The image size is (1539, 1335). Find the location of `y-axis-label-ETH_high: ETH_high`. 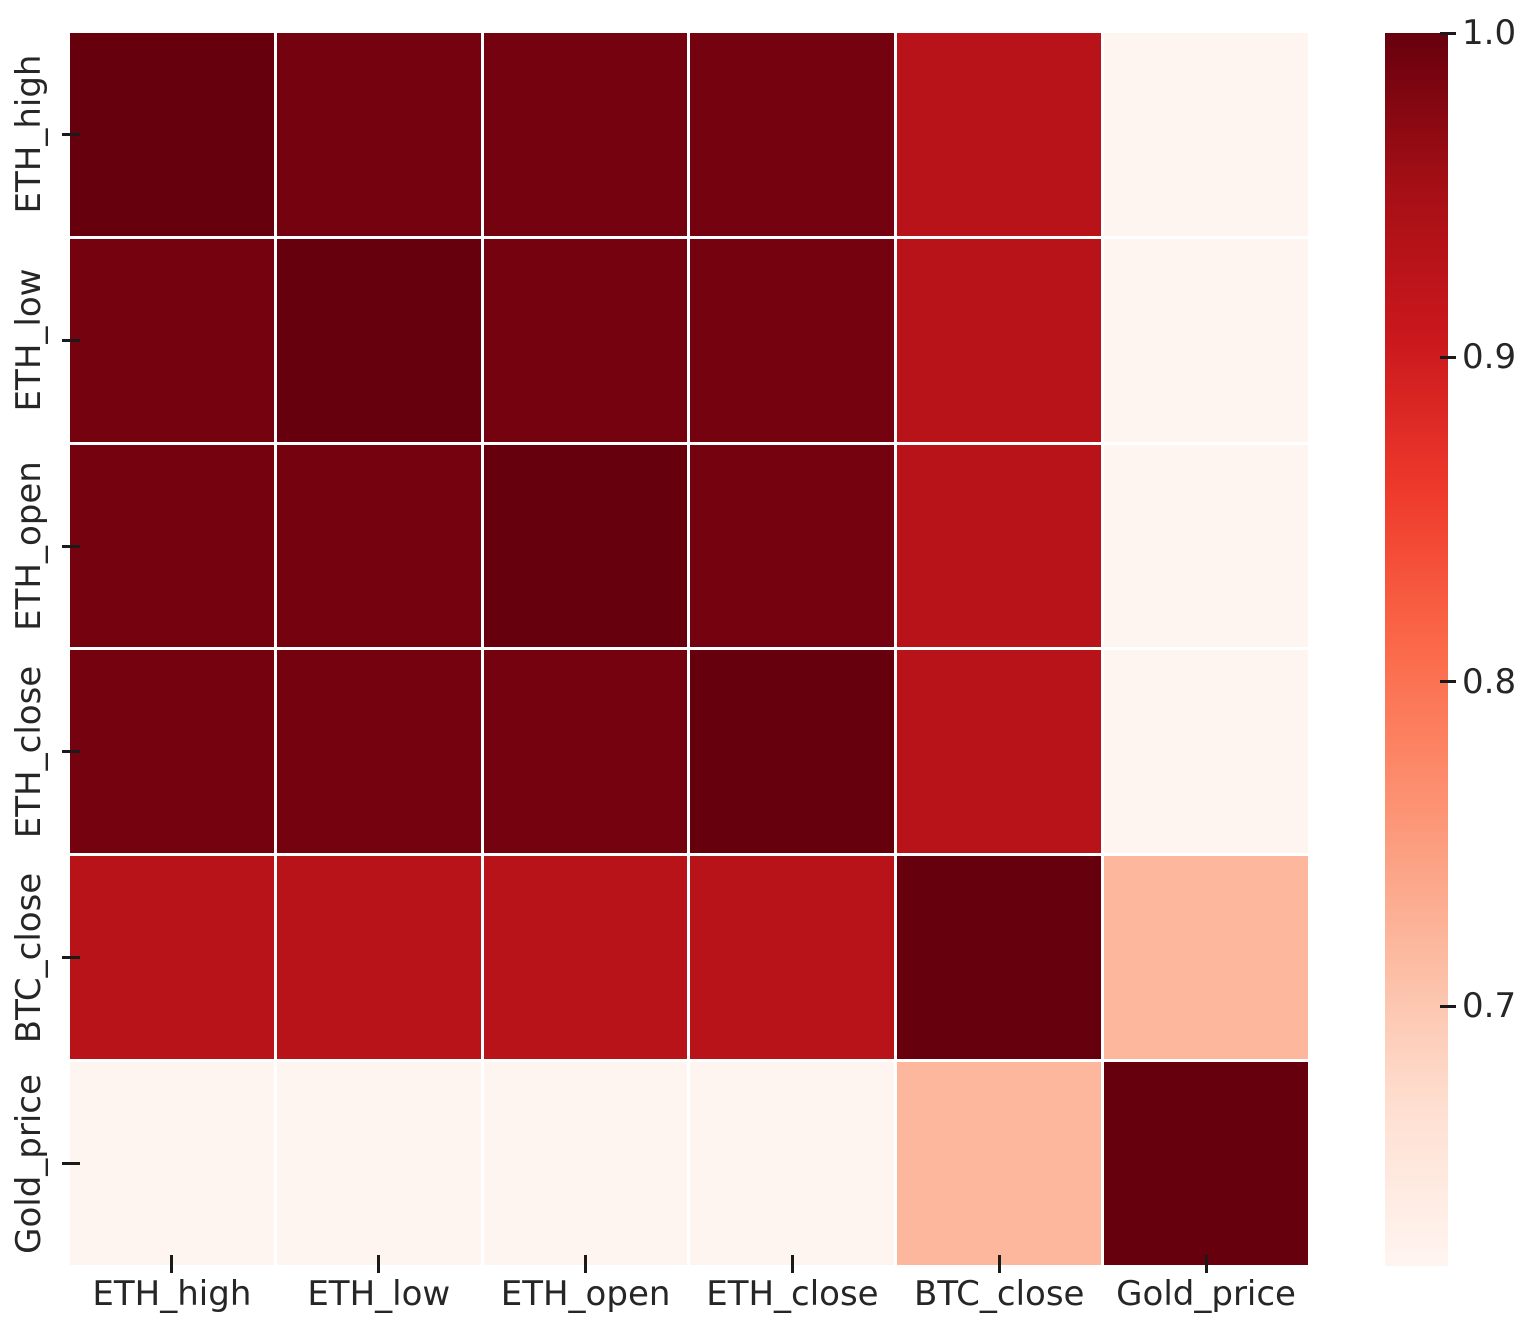

y-axis-label-ETH_high: ETH_high is located at coordinates (29, 134).